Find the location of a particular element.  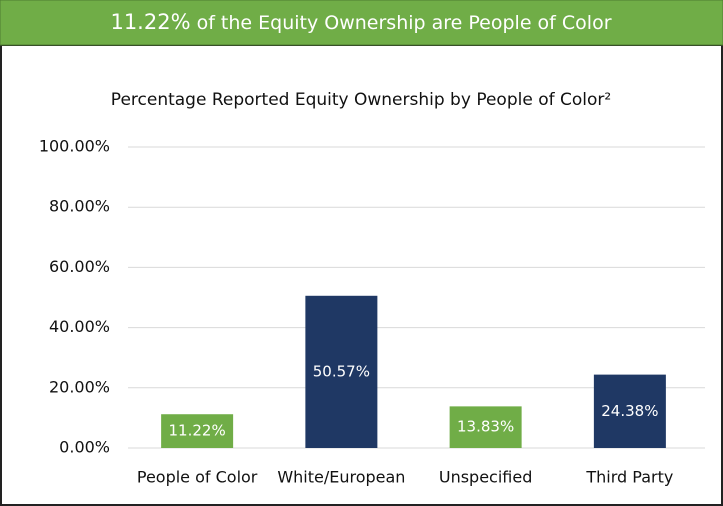

x-tick-label: Third Party is located at coordinates (629, 477).